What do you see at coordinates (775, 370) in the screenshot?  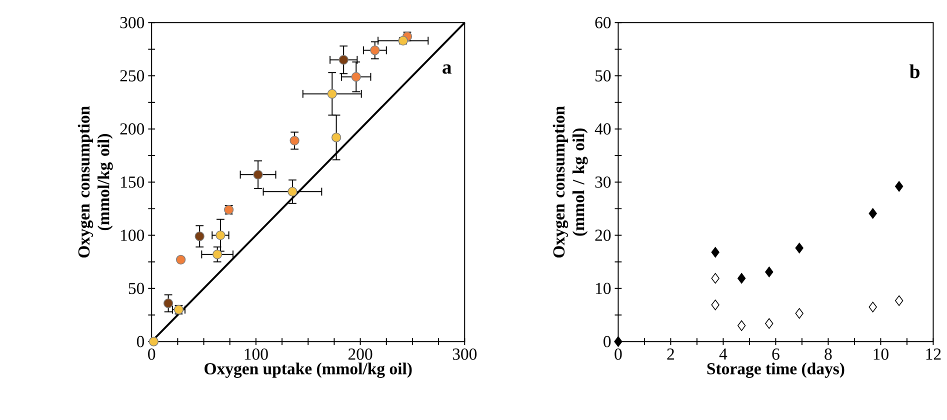 I see `x-axis-title: Storage time (days)` at bounding box center [775, 370].